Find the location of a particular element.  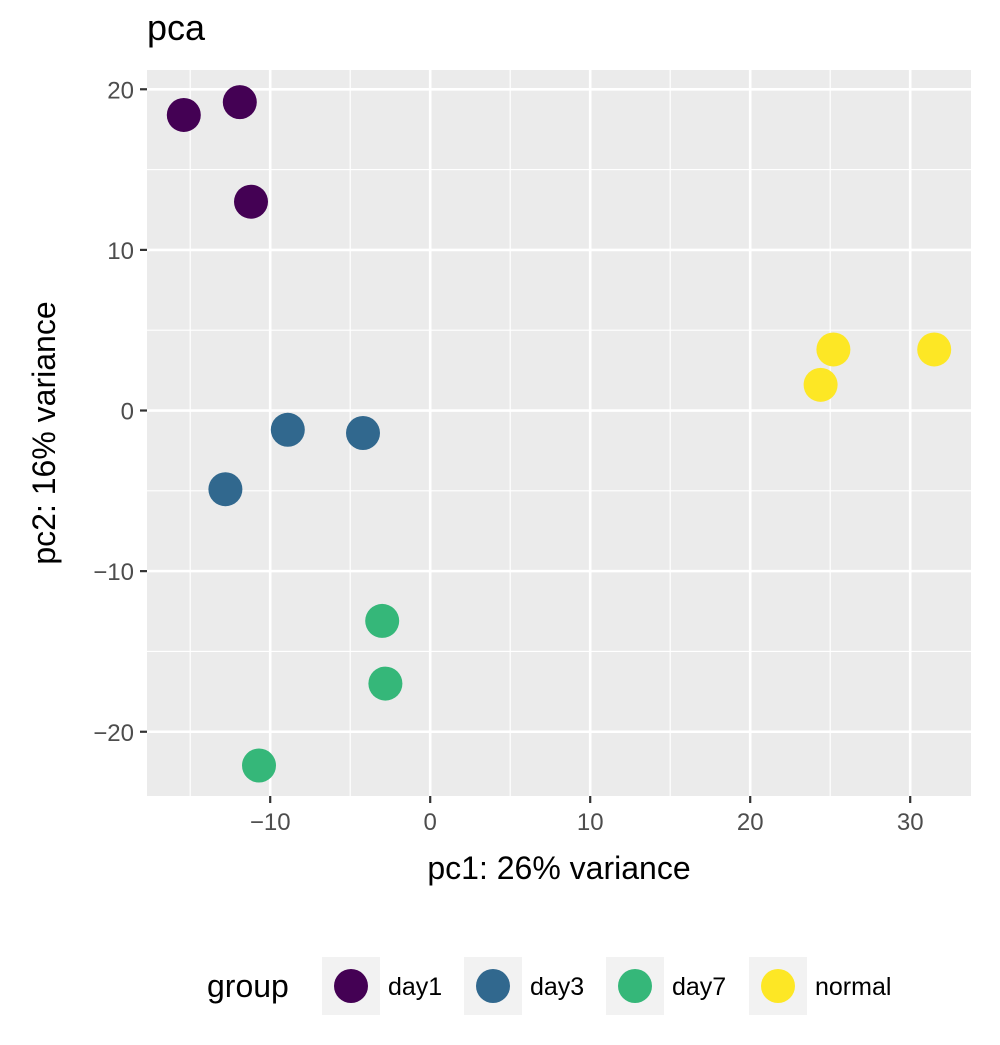

chart-title: pca is located at coordinates (176, 27).